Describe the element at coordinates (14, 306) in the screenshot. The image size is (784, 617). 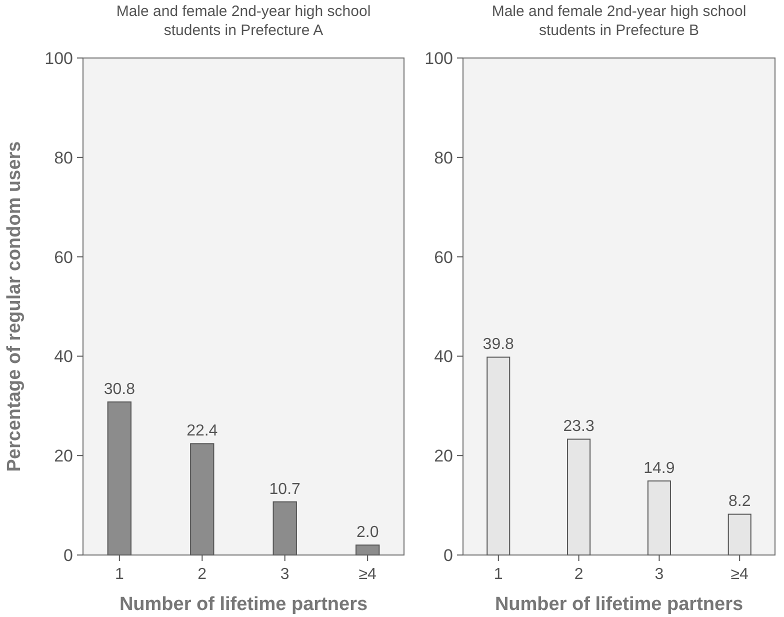
I see `y-axis-title: Percentage of regular condom users` at that location.